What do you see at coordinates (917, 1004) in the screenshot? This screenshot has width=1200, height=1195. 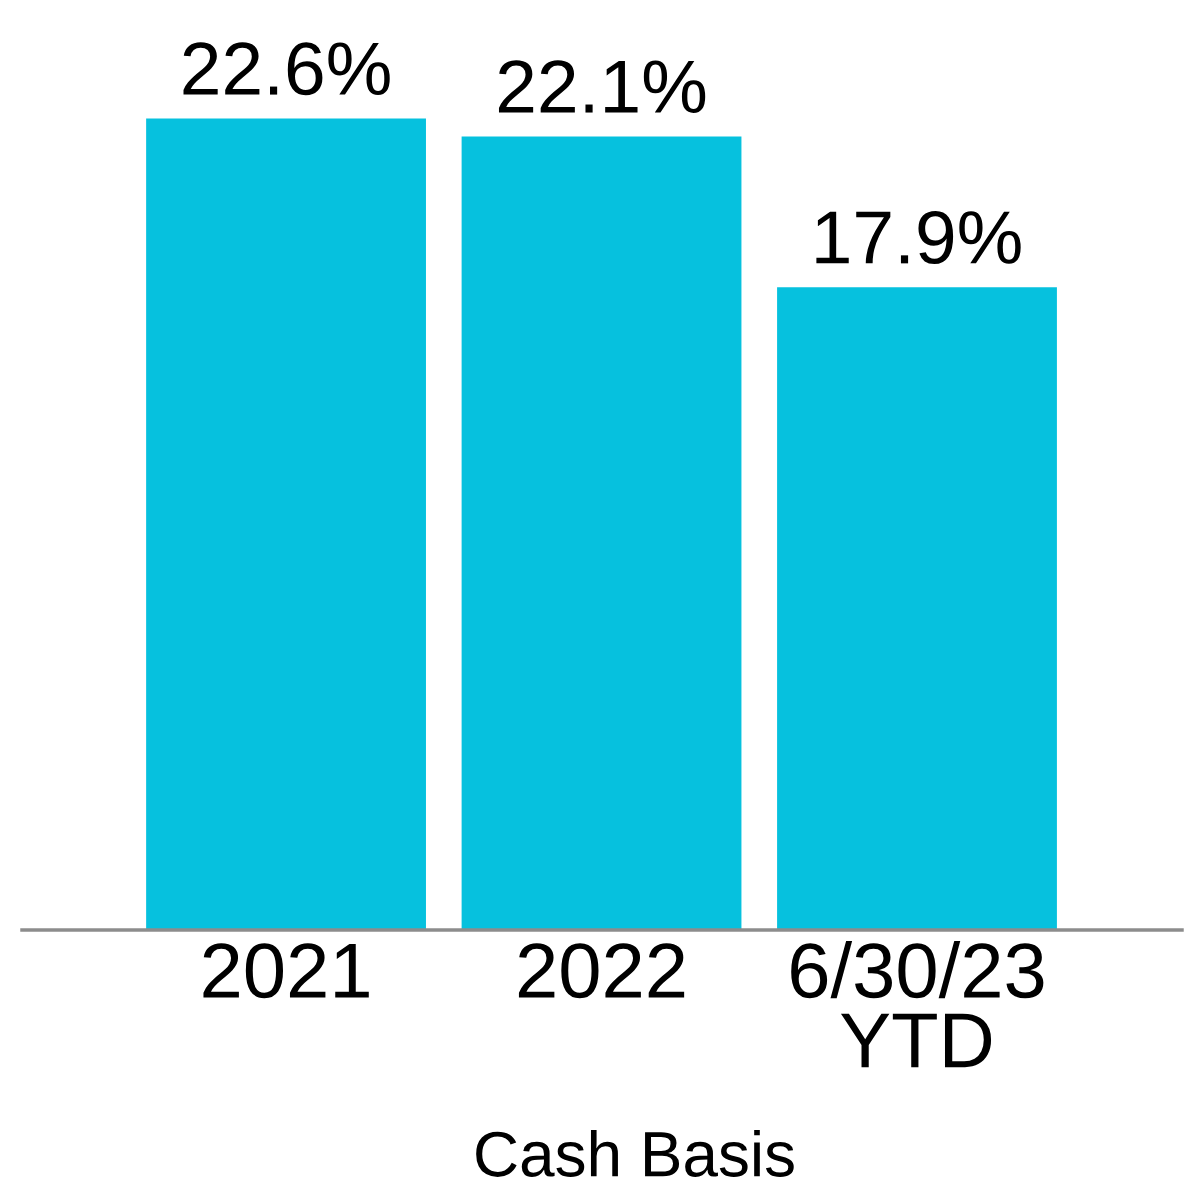 I see `x-tick-label: 6/30/23 YTD` at bounding box center [917, 1004].